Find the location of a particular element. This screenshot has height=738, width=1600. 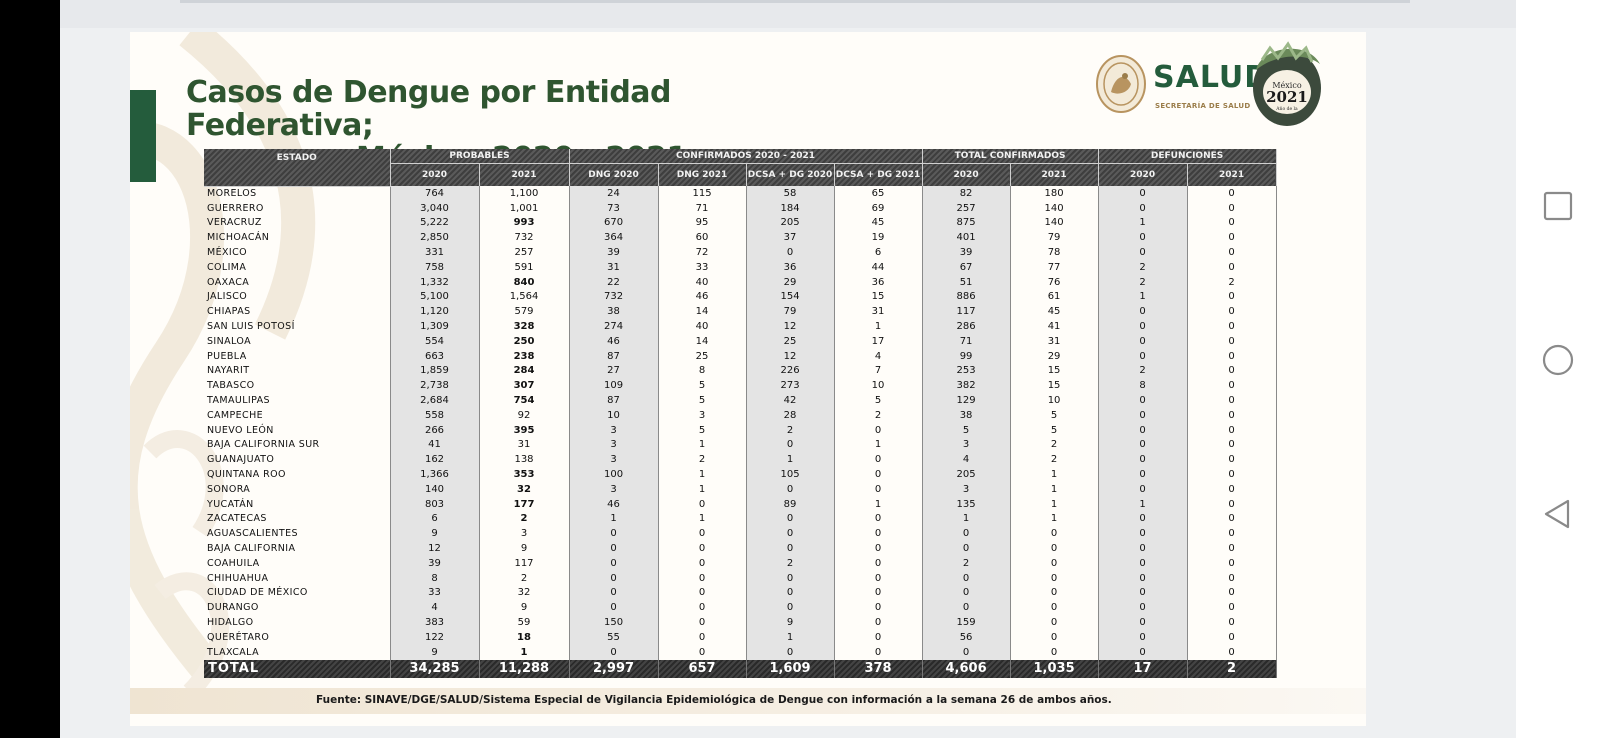

value-cell: 8 is located at coordinates (1143, 386).